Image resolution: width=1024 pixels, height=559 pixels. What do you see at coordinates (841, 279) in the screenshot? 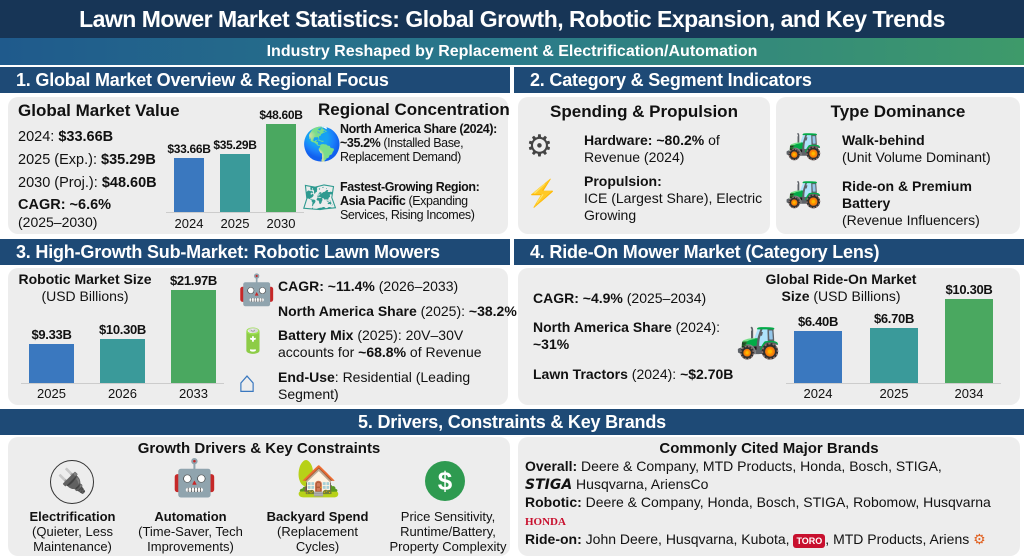
I see `ride-on-chart-title: Global Ride-On Market` at bounding box center [841, 279].